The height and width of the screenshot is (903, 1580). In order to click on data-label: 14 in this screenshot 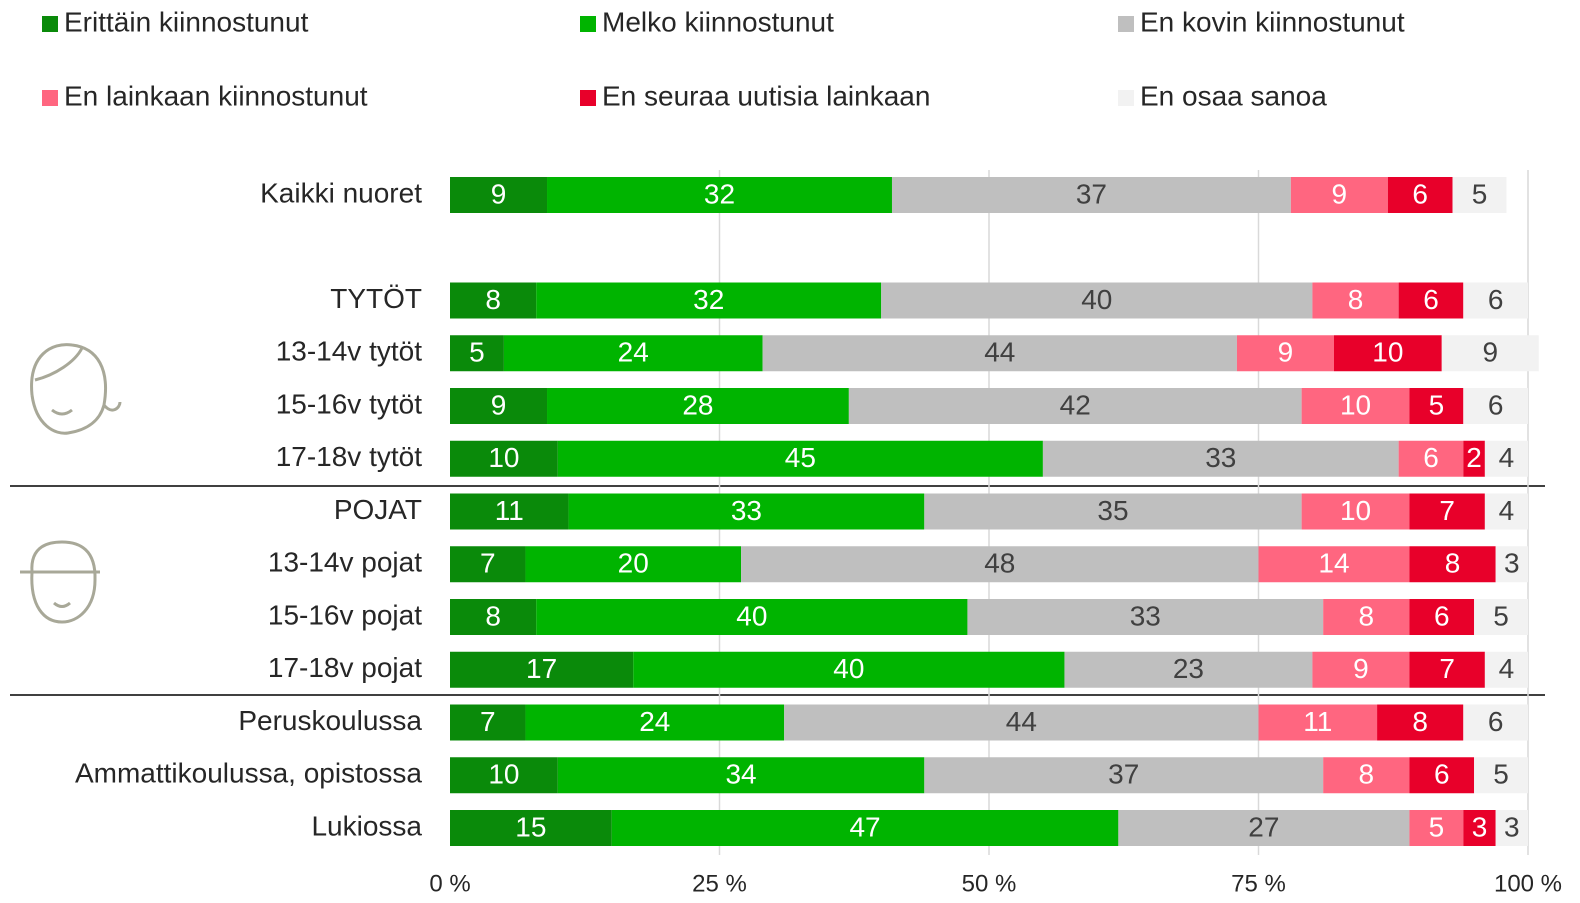, I will do `click(1333, 563)`.